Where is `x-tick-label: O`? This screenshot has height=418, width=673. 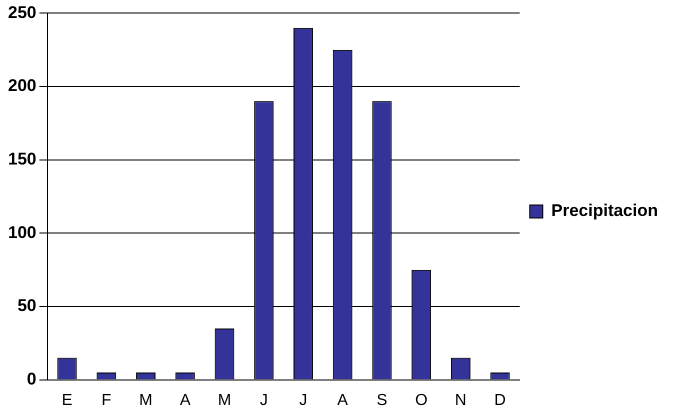 x-tick-label: O is located at coordinates (421, 400).